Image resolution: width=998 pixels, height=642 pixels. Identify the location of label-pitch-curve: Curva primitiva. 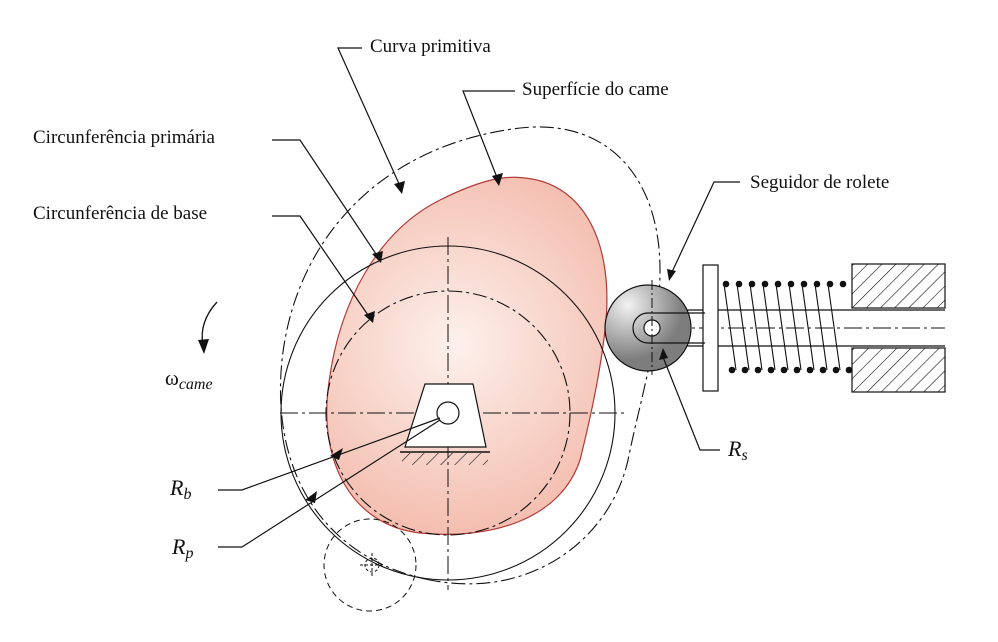
(430, 46).